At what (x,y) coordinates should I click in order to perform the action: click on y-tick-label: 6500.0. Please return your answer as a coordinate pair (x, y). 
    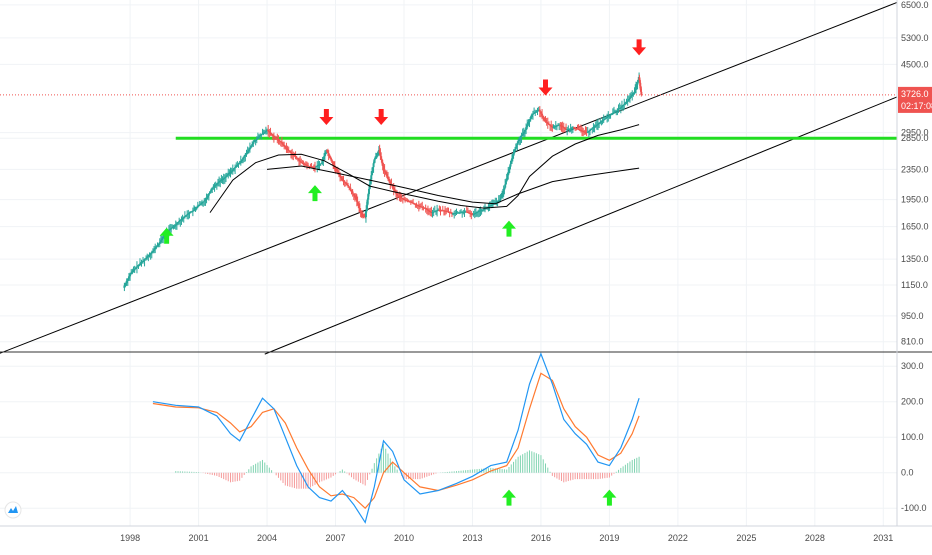
    Looking at the image, I should click on (915, 5).